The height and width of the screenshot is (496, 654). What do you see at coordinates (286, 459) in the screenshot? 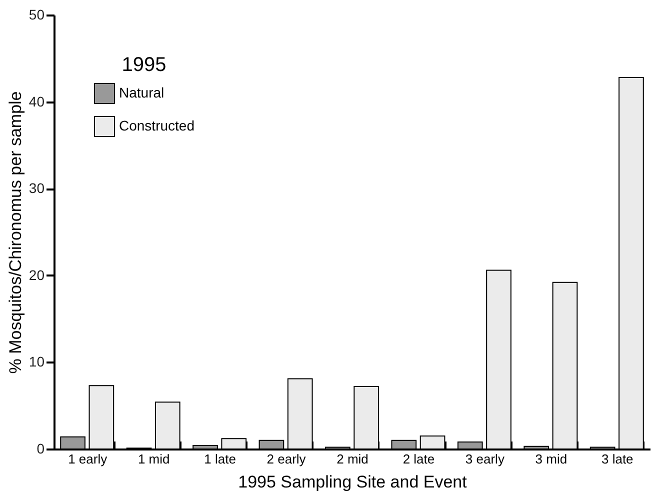
I see `x-tick-label: 2 early` at bounding box center [286, 459].